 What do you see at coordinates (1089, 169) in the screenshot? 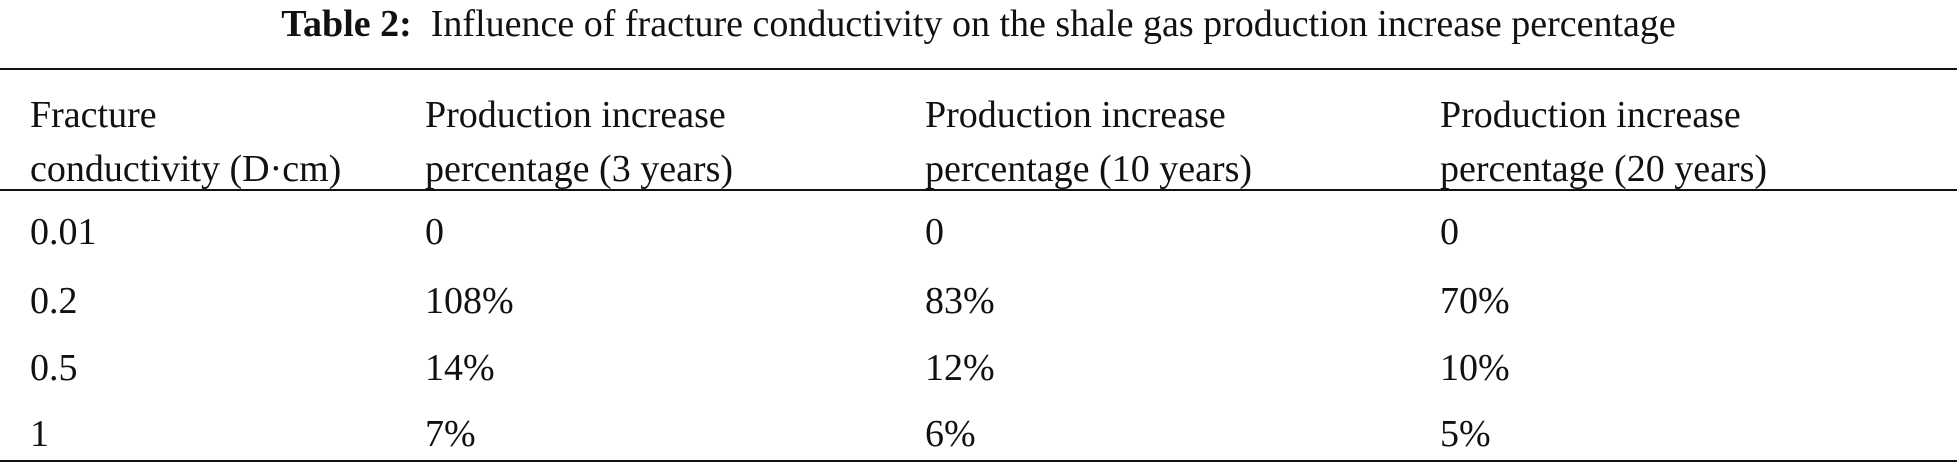
I see `header-line: percentage (10 years)` at bounding box center [1089, 169].